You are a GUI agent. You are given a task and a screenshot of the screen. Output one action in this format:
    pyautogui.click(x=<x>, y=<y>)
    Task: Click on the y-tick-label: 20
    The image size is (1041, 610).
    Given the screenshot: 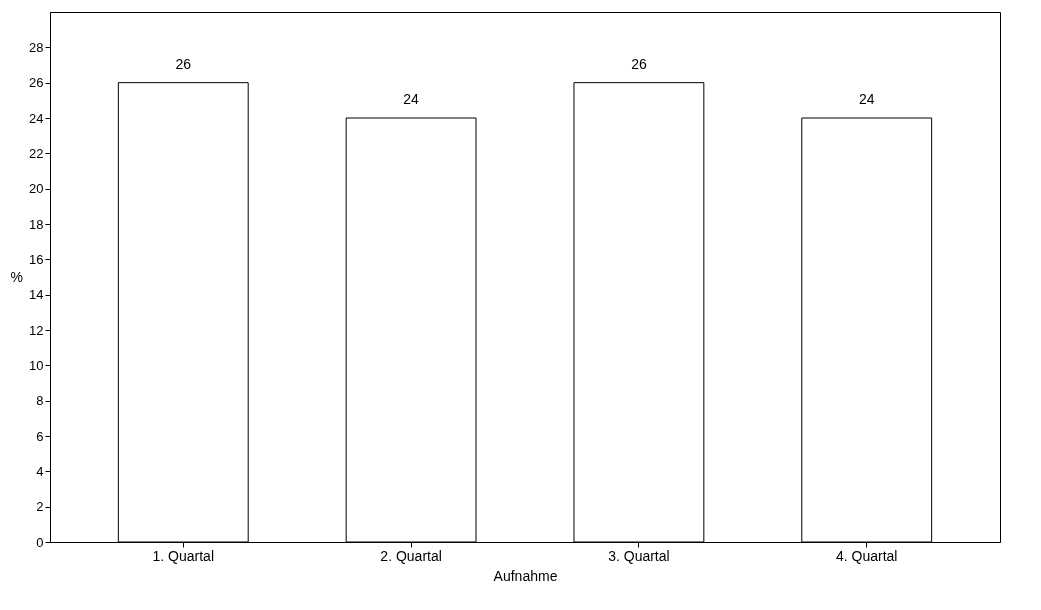 What is the action you would take?
    pyautogui.click(x=36, y=189)
    